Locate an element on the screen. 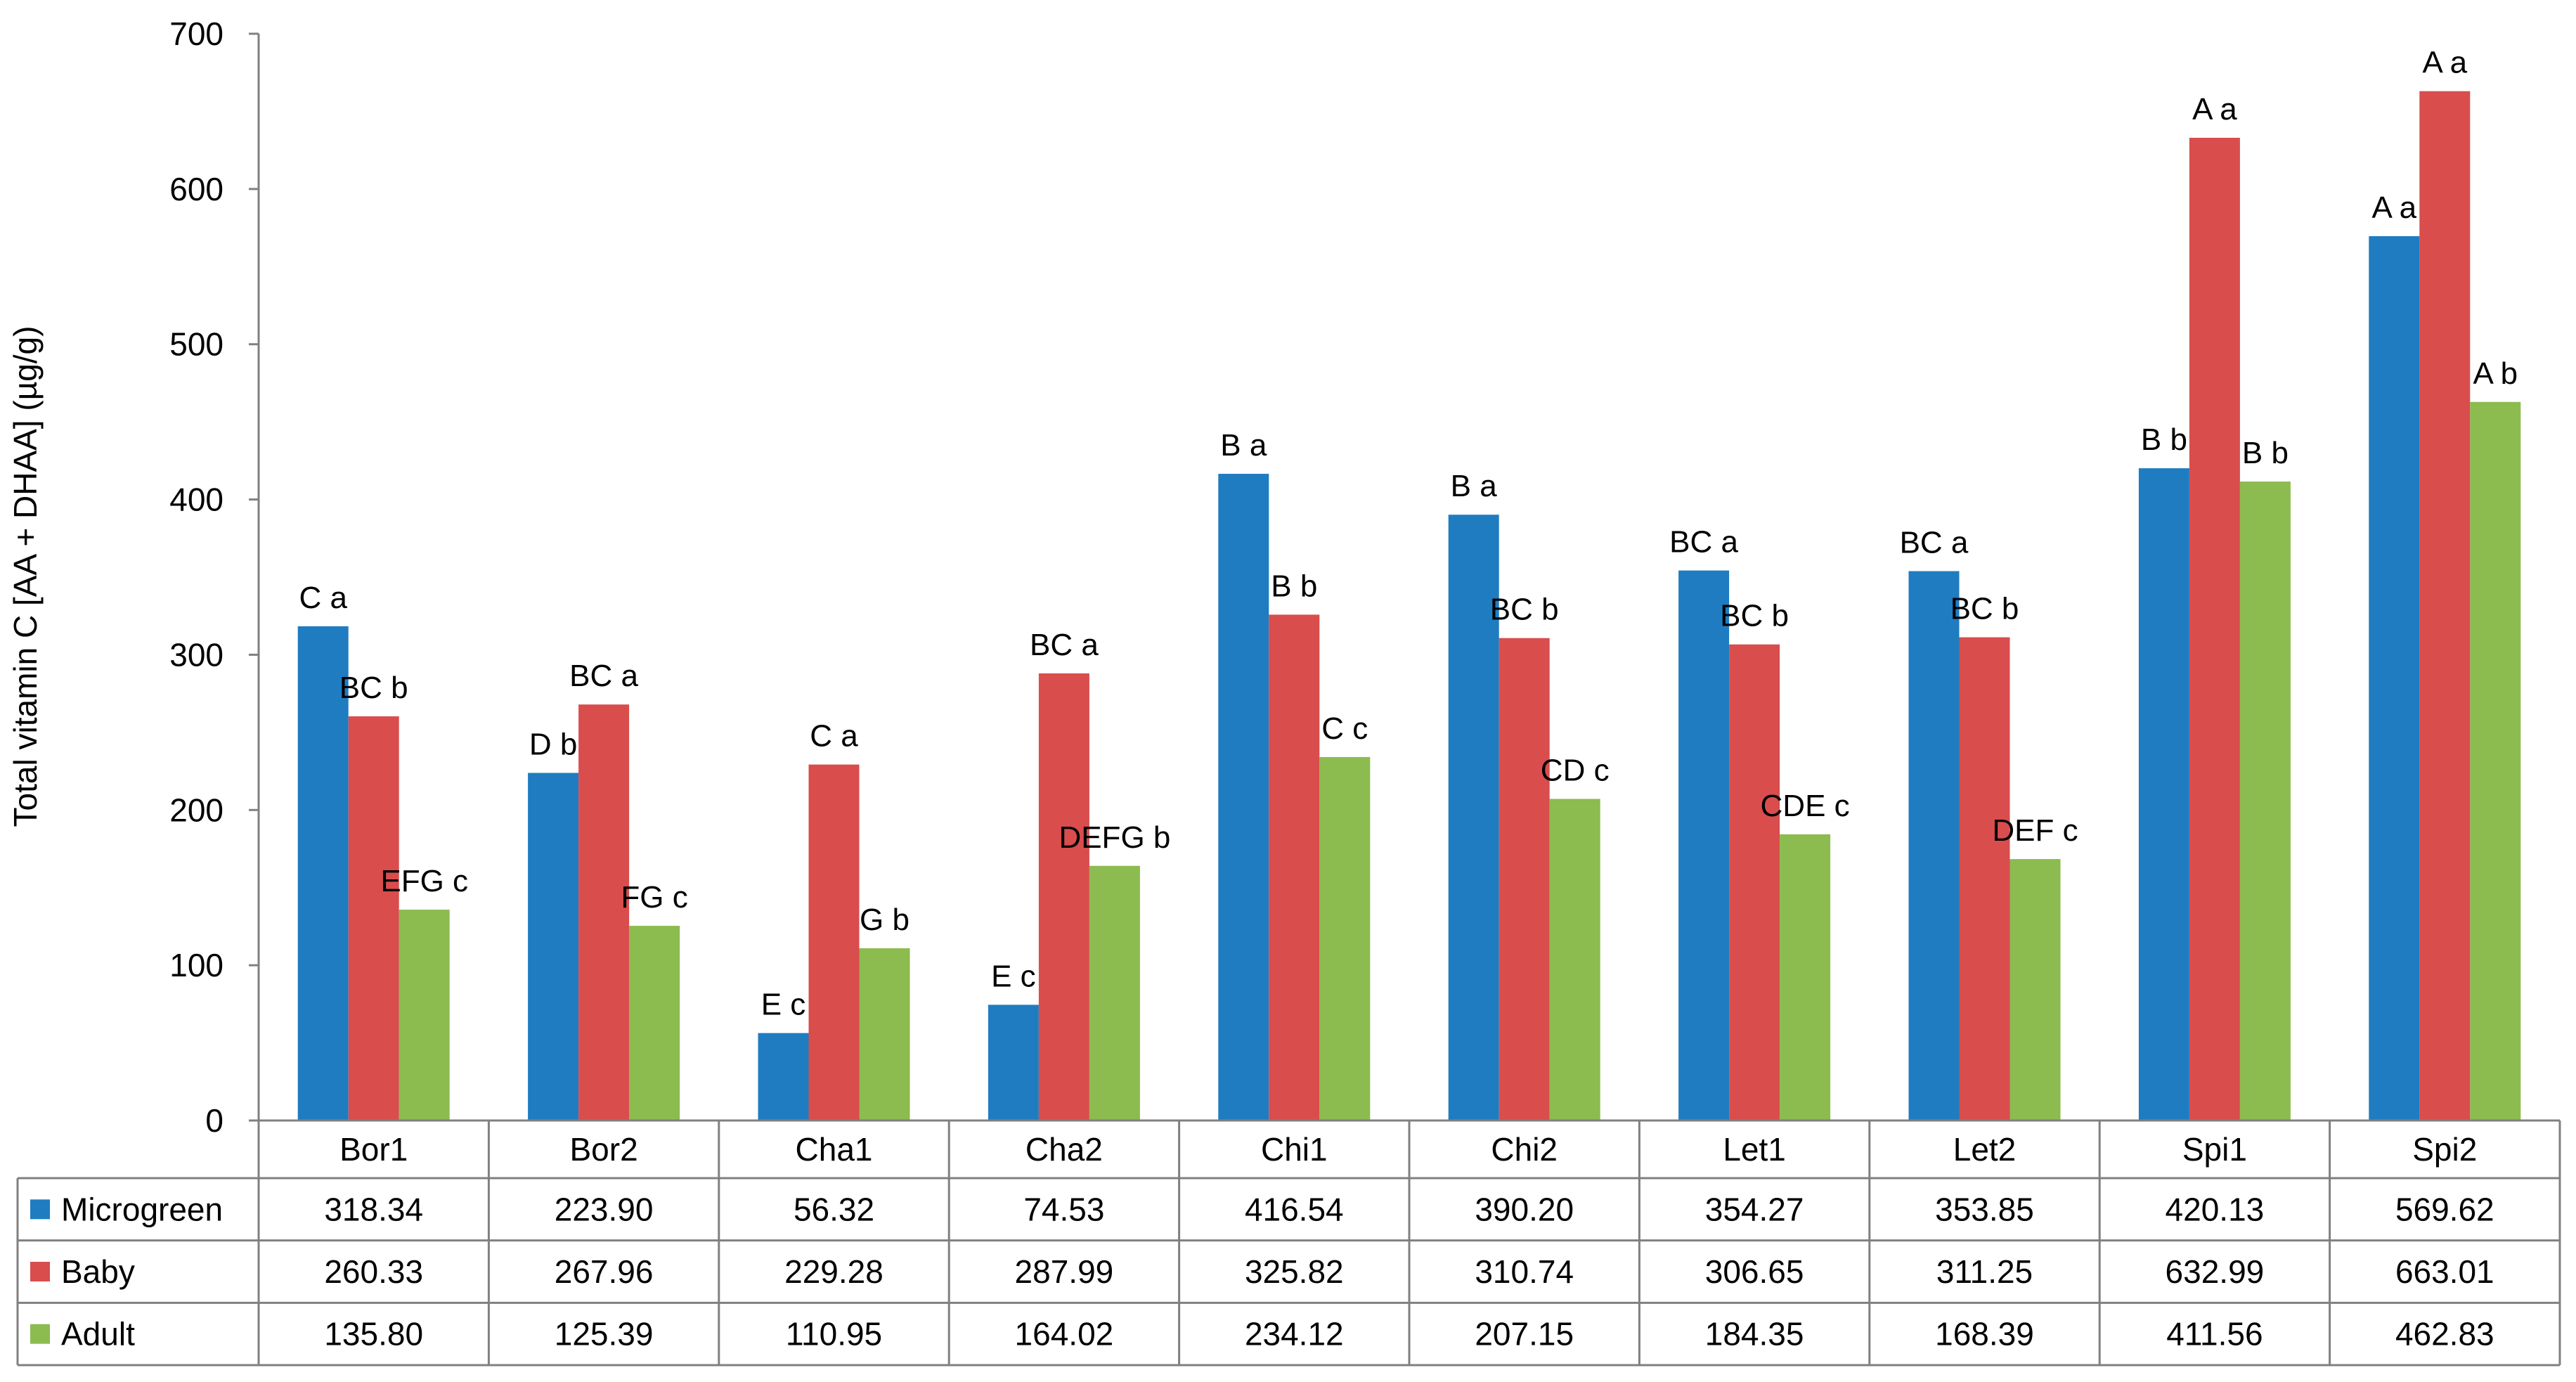  table-cell-value: 223.90 is located at coordinates (605, 1209).